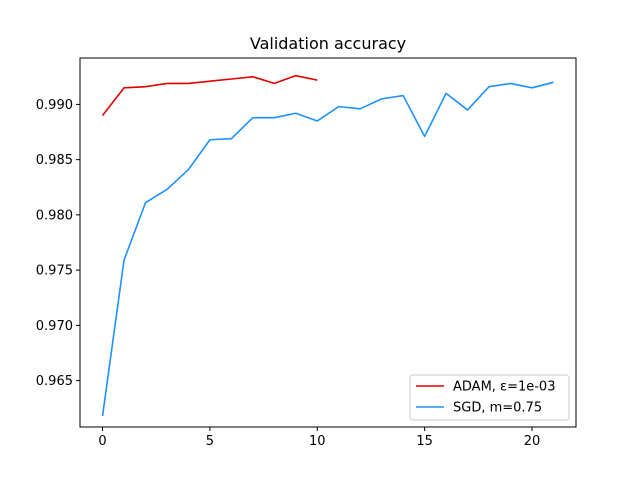  I want to click on x-tick-label: 0, so click(102, 441).